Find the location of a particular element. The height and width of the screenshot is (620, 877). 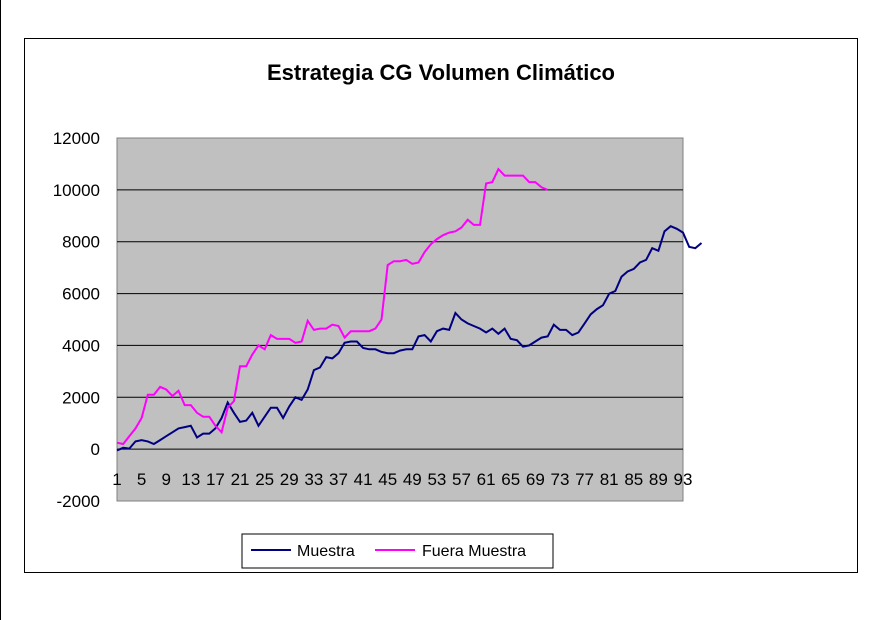

legend-label-muestra: Muestra is located at coordinates (326, 551).